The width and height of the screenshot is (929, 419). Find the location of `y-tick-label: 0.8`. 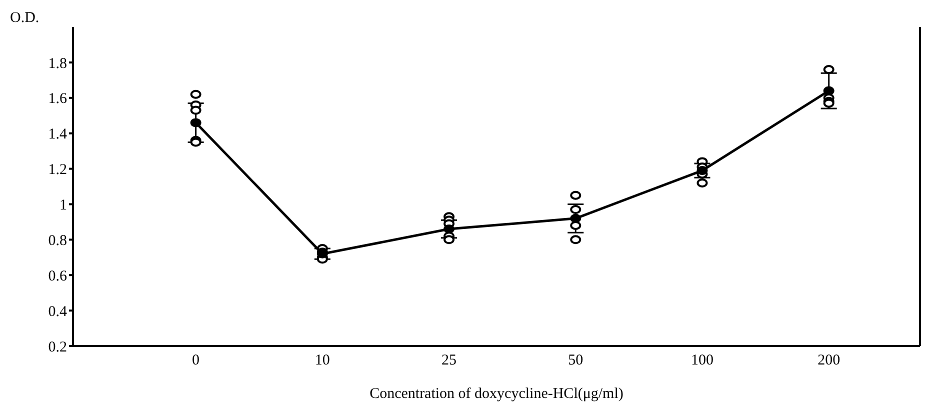

y-tick-label: 0.8 is located at coordinates (57, 240).